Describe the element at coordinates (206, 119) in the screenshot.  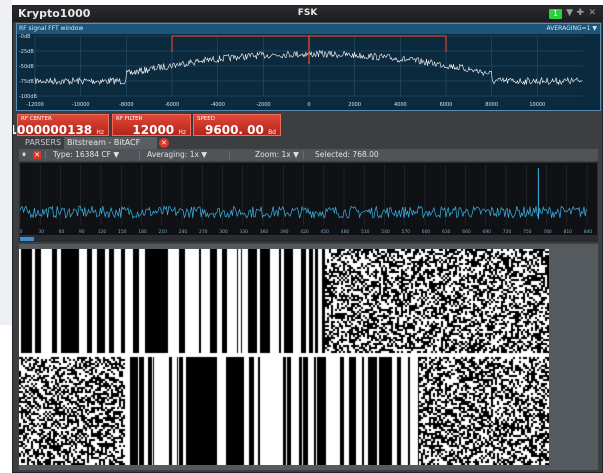
I see `speed-label: SPEED` at that location.